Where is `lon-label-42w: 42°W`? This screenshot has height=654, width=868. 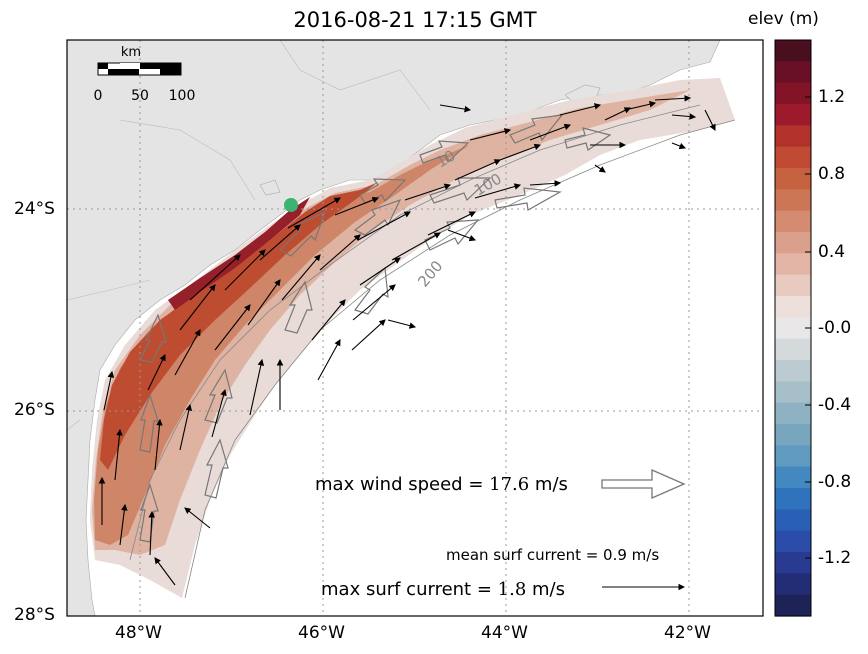 lon-label-42w: 42°W is located at coordinates (687, 633).